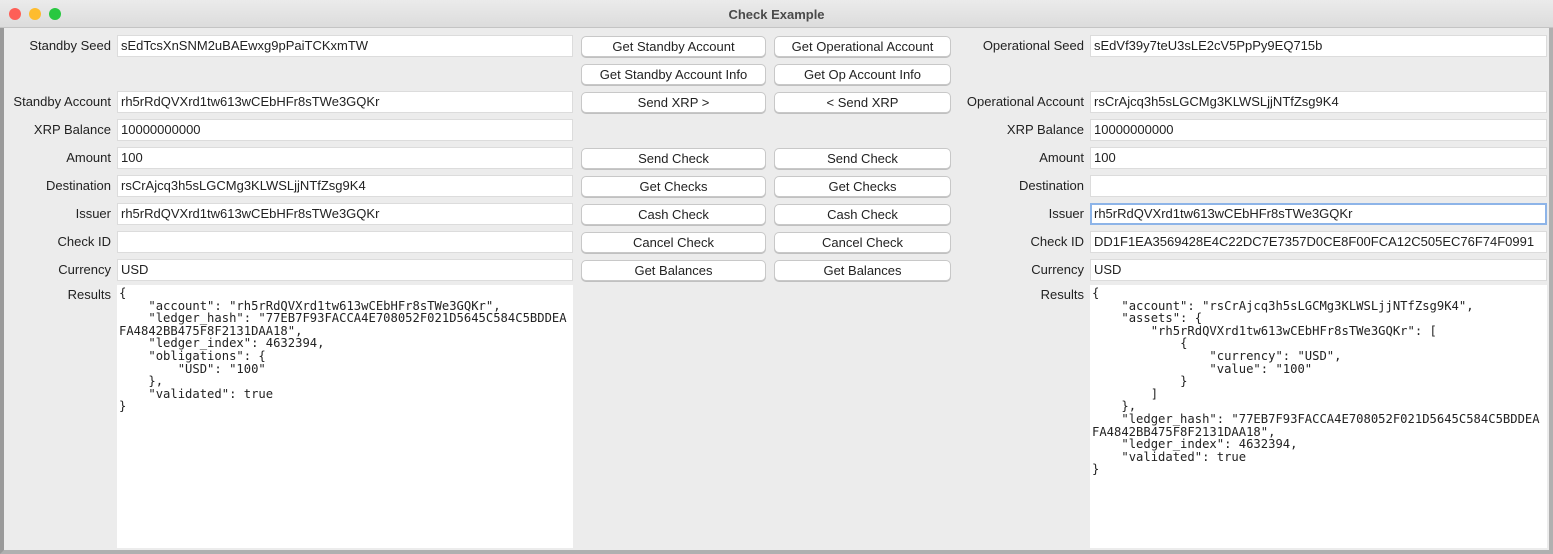 The height and width of the screenshot is (554, 1553). I want to click on standby-seed-label: Standby Seed, so click(70, 45).